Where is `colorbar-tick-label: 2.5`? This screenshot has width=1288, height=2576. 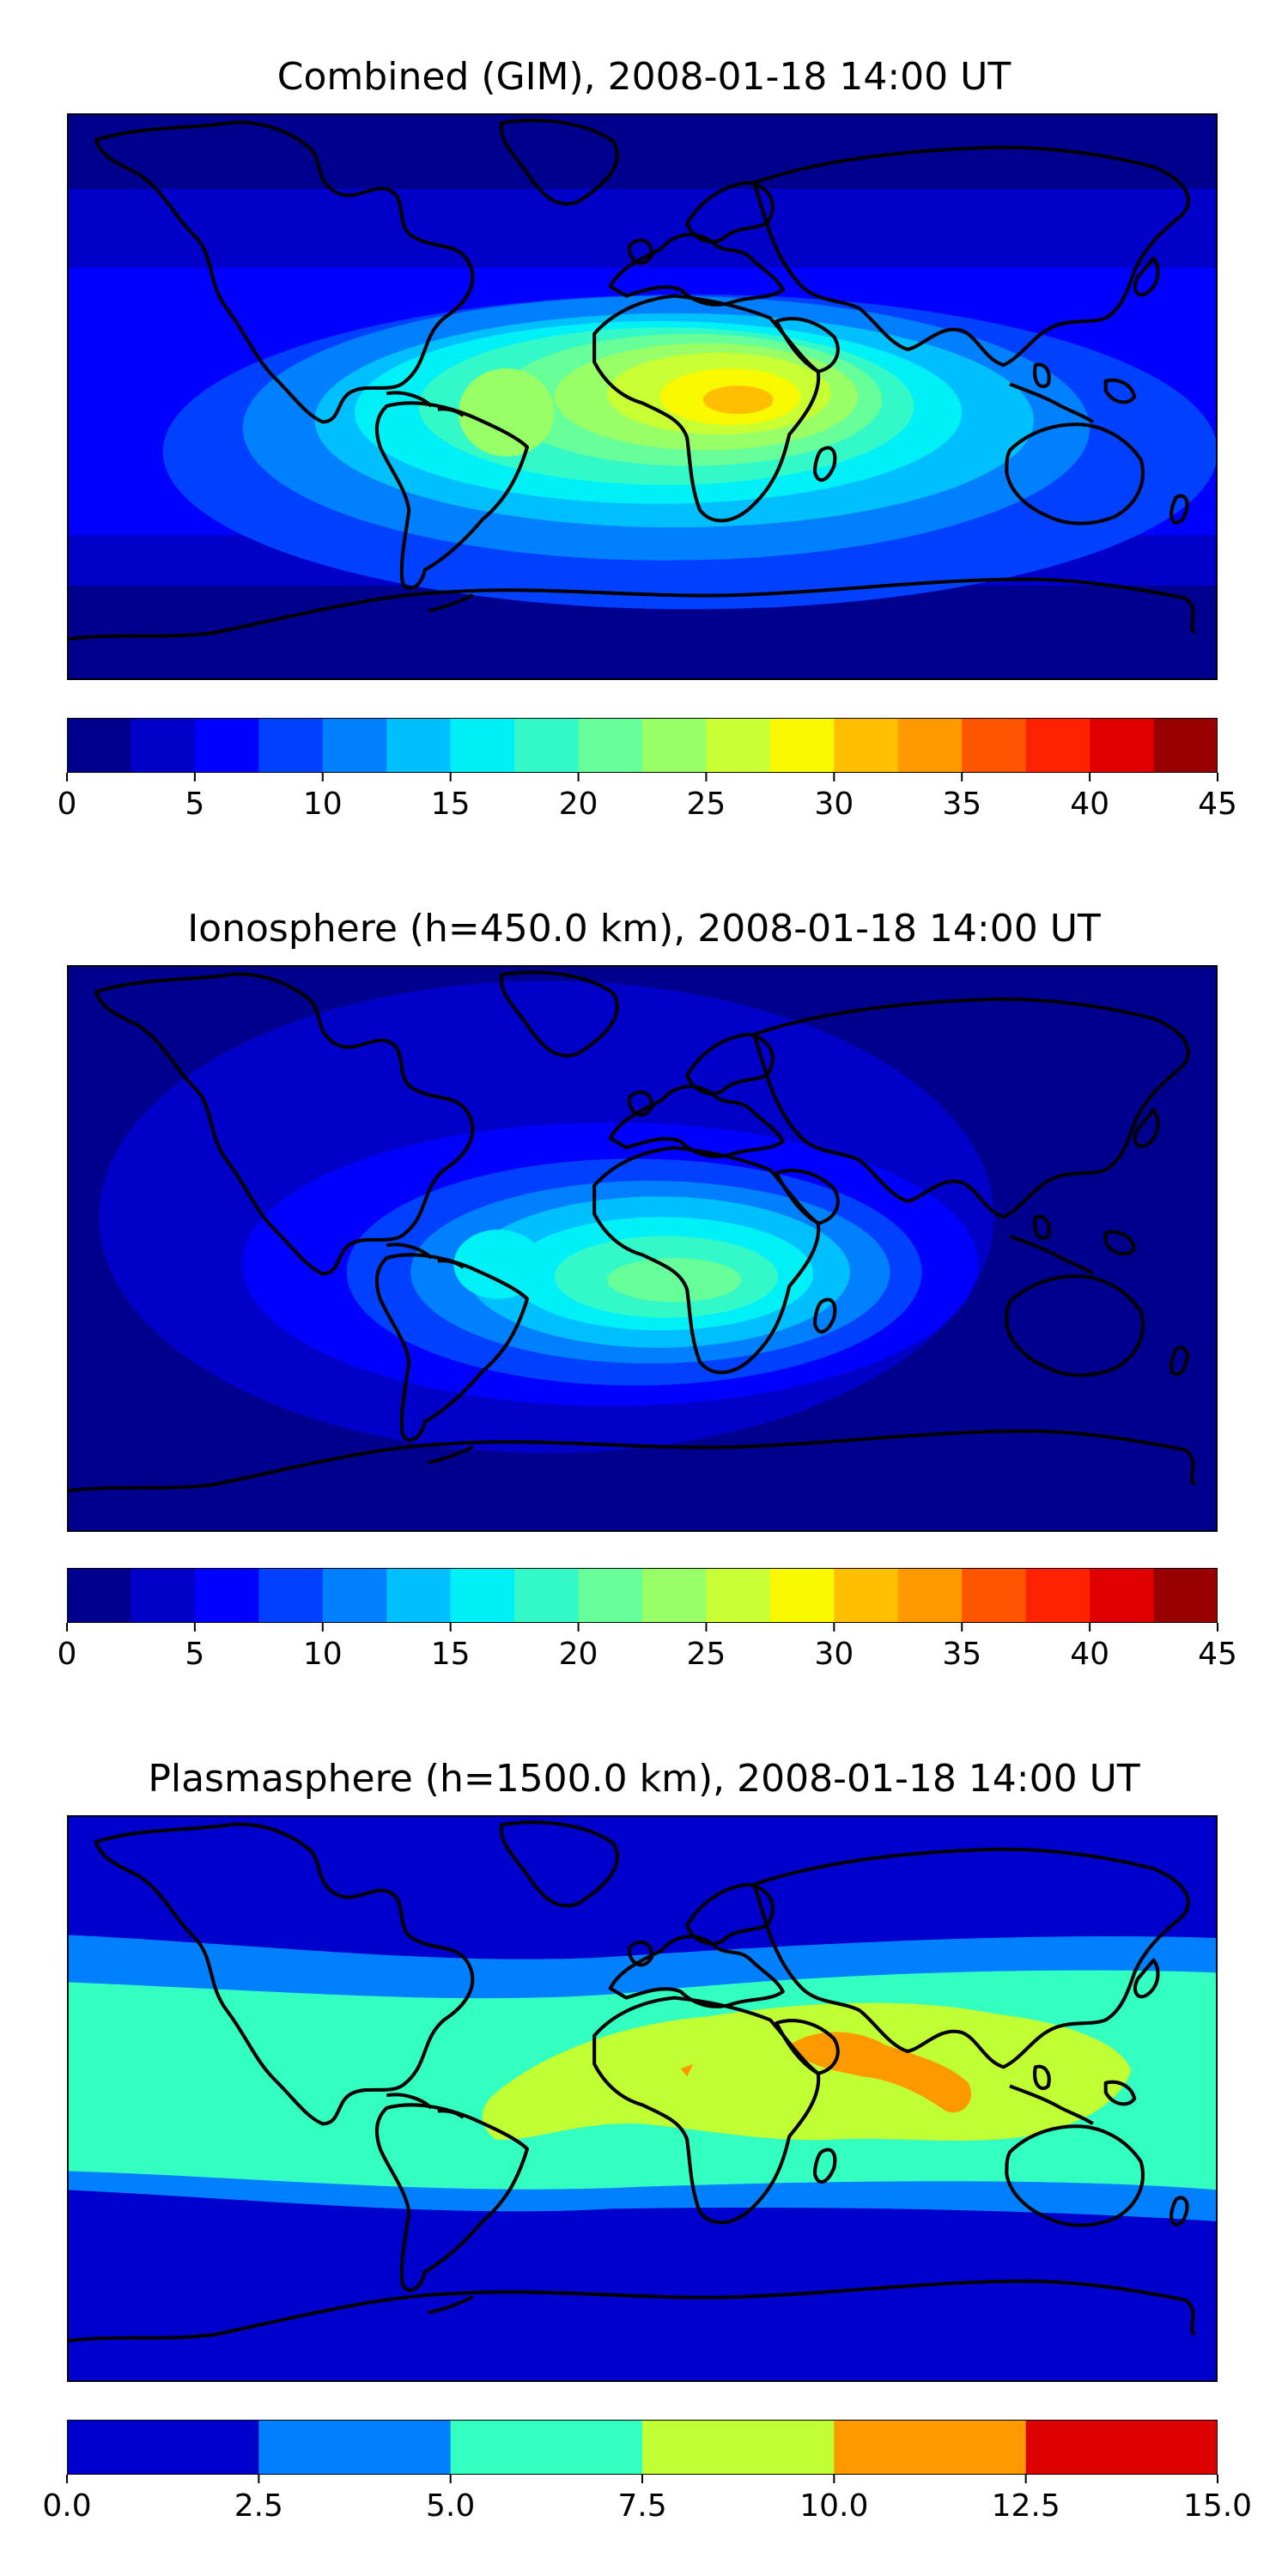
colorbar-tick-label: 2.5 is located at coordinates (258, 2506).